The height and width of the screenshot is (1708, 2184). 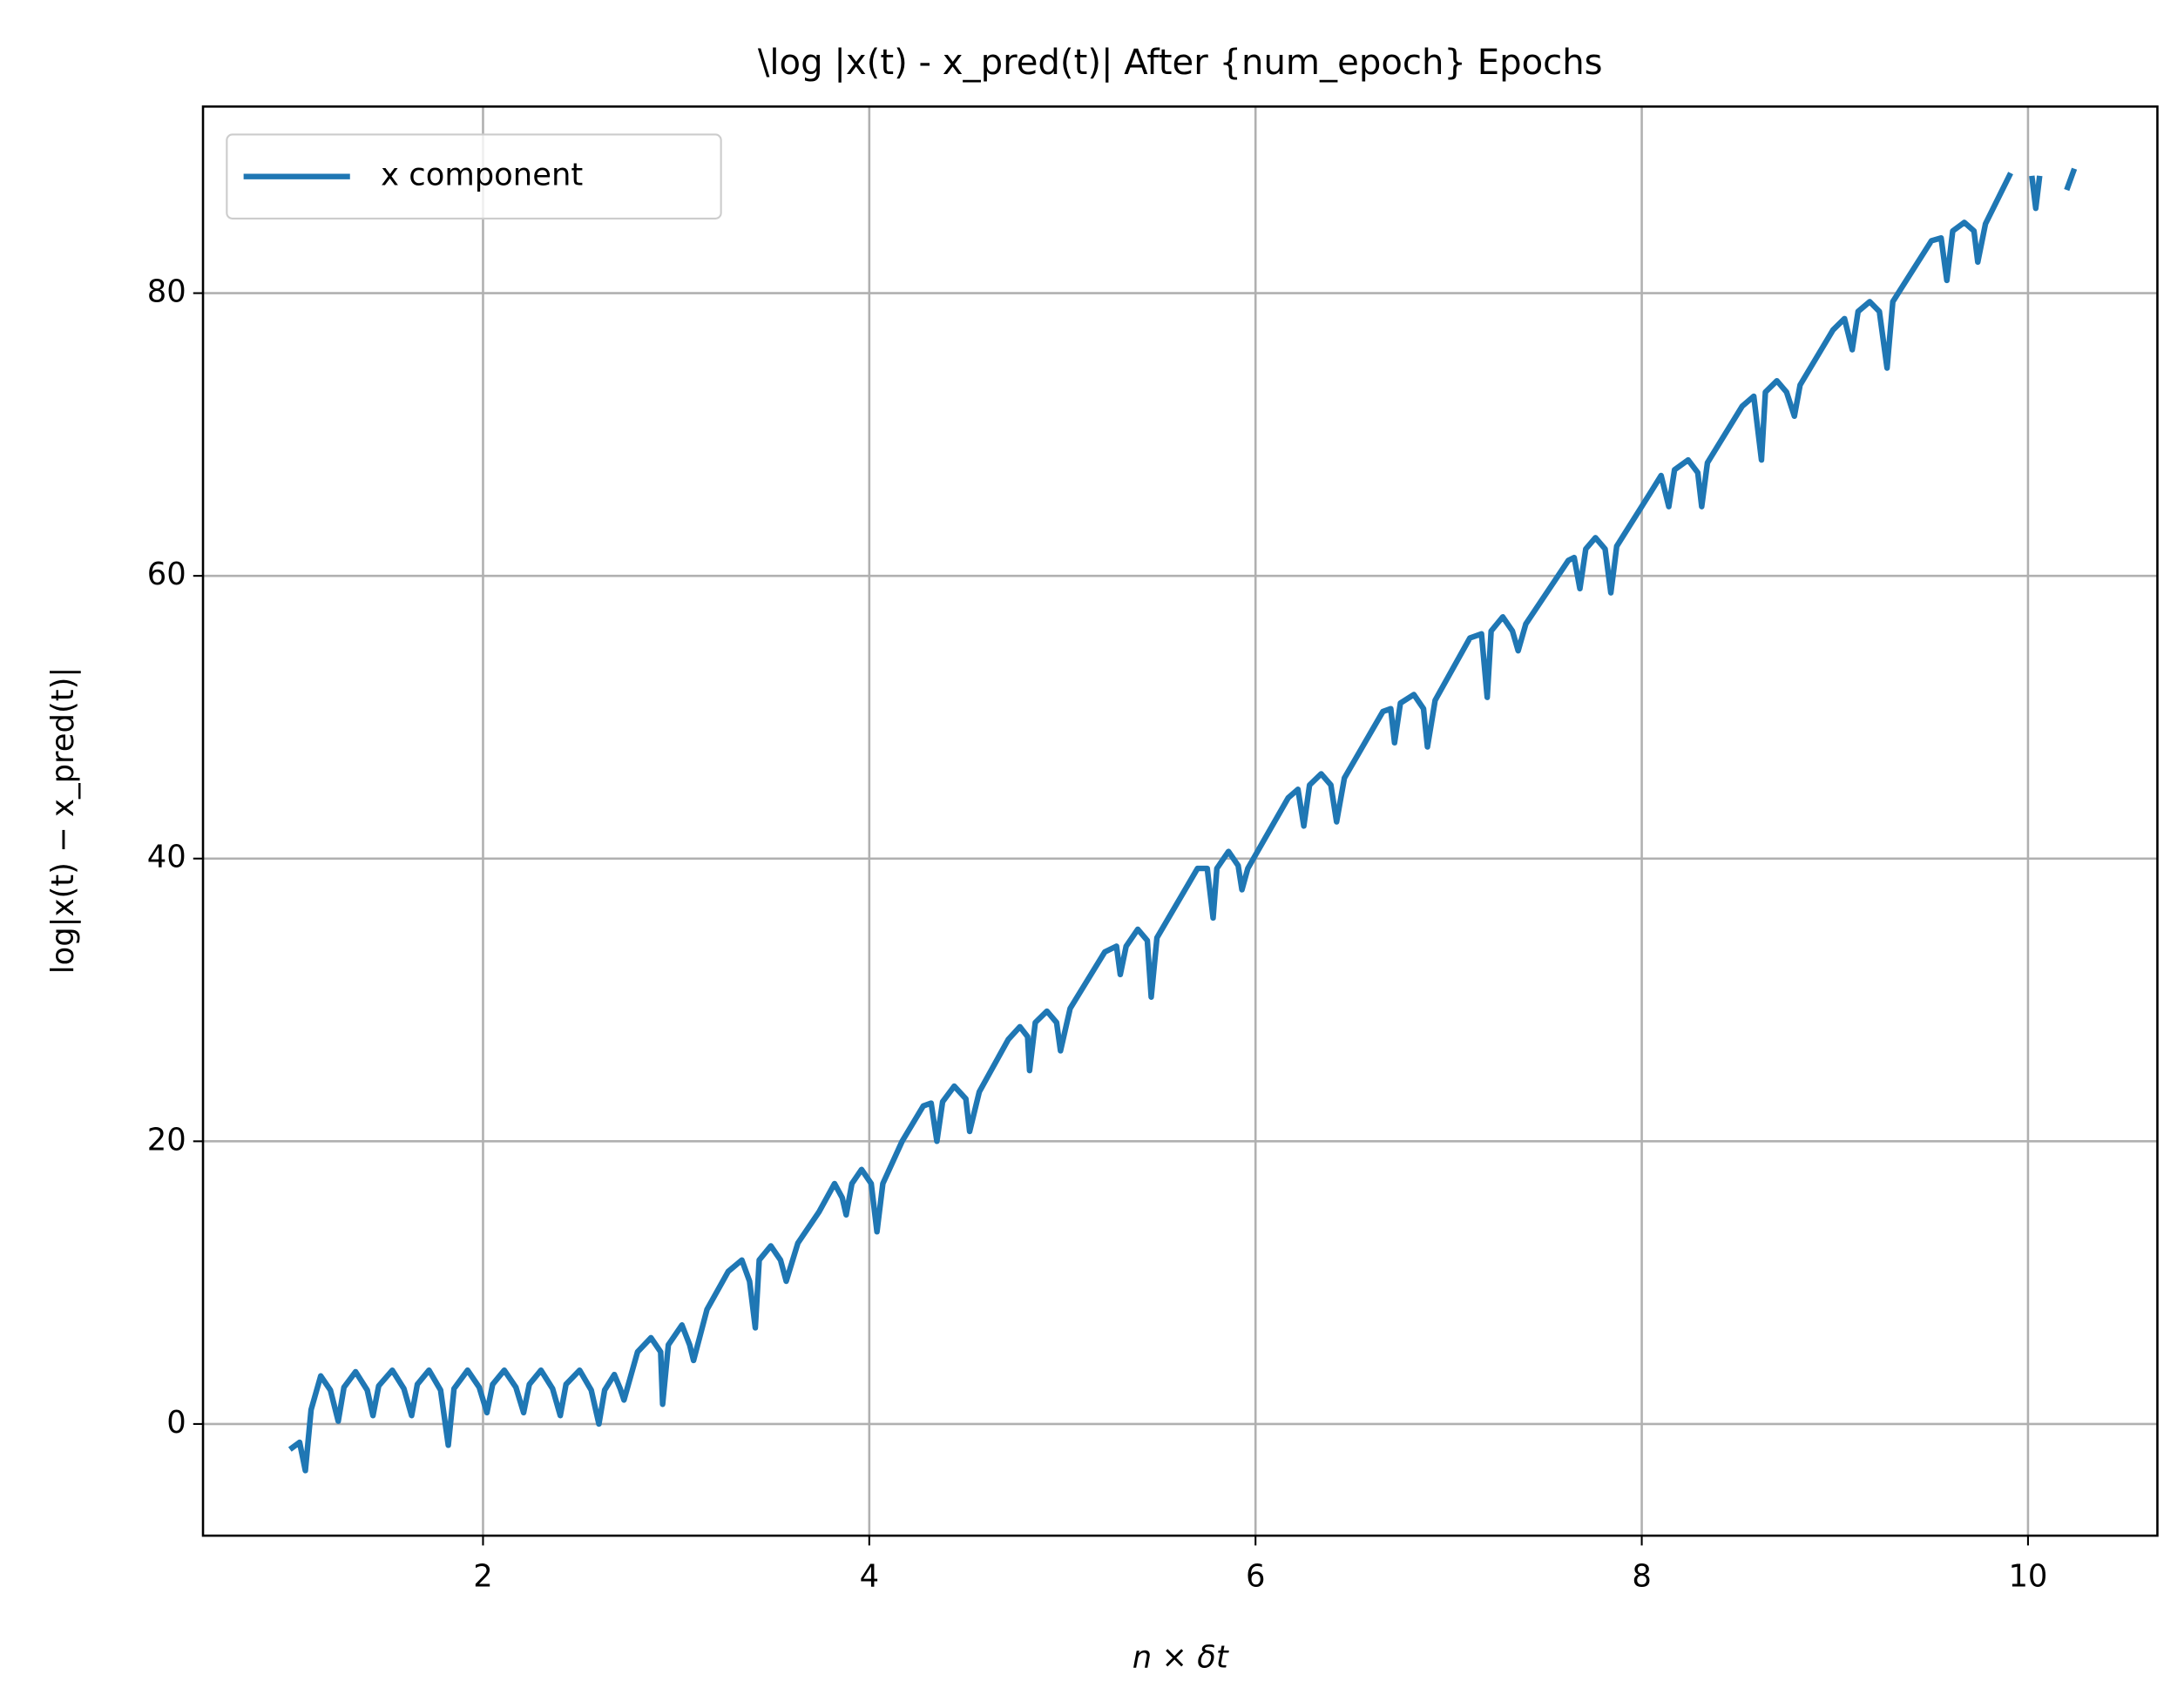 What do you see at coordinates (1256, 1576) in the screenshot?
I see `x-tick-label: 6` at bounding box center [1256, 1576].